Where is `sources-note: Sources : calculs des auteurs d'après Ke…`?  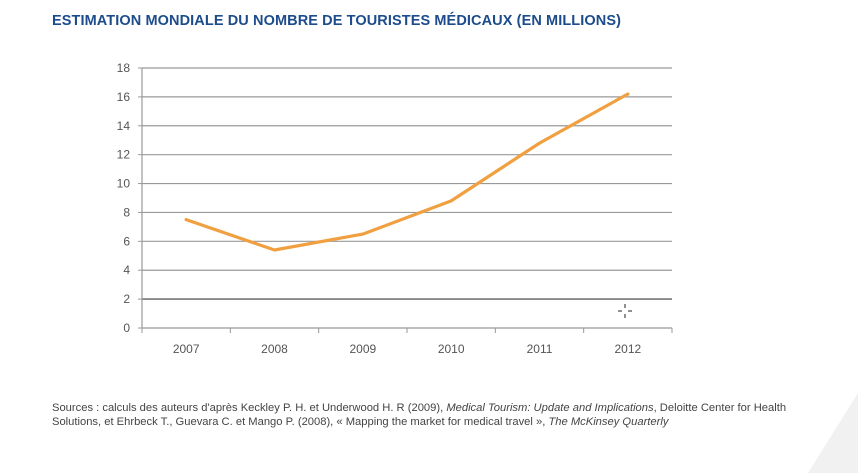 sources-note: Sources : calculs des auteurs d'après Ke… is located at coordinates (432, 415).